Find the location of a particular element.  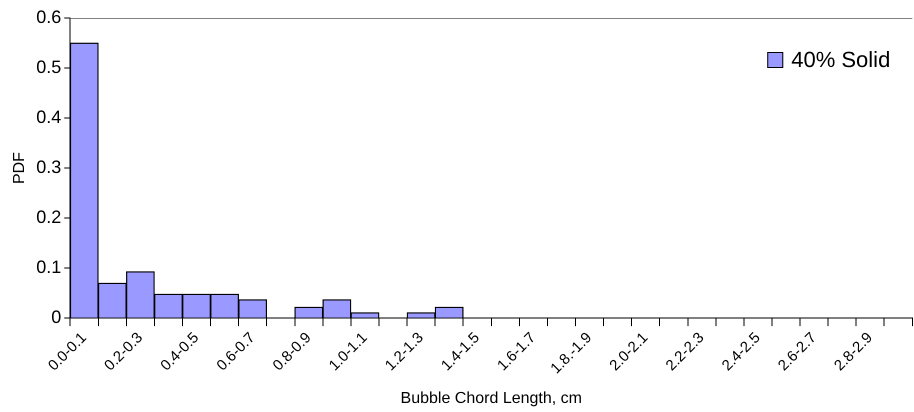

y-axis-title: PDF is located at coordinates (19, 168).